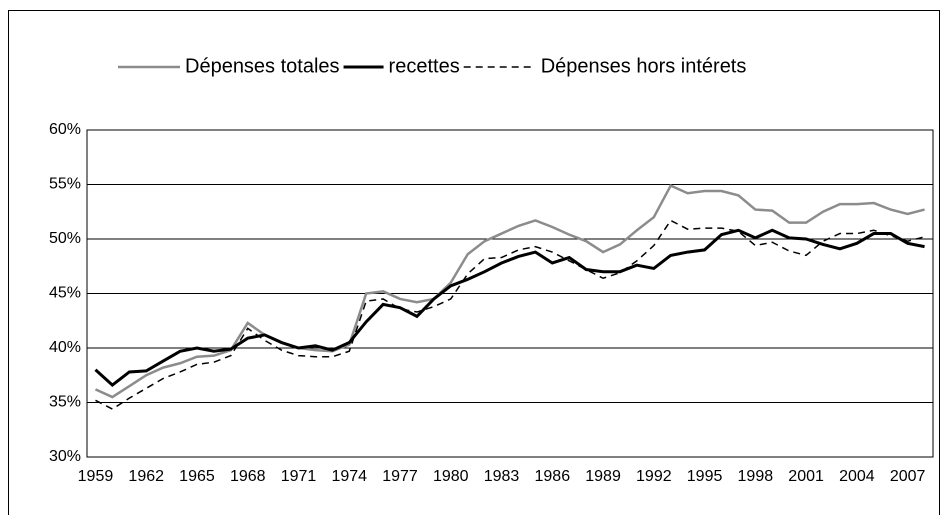 The height and width of the screenshot is (515, 947). I want to click on y-tick-label: 30%, so click(65, 456).